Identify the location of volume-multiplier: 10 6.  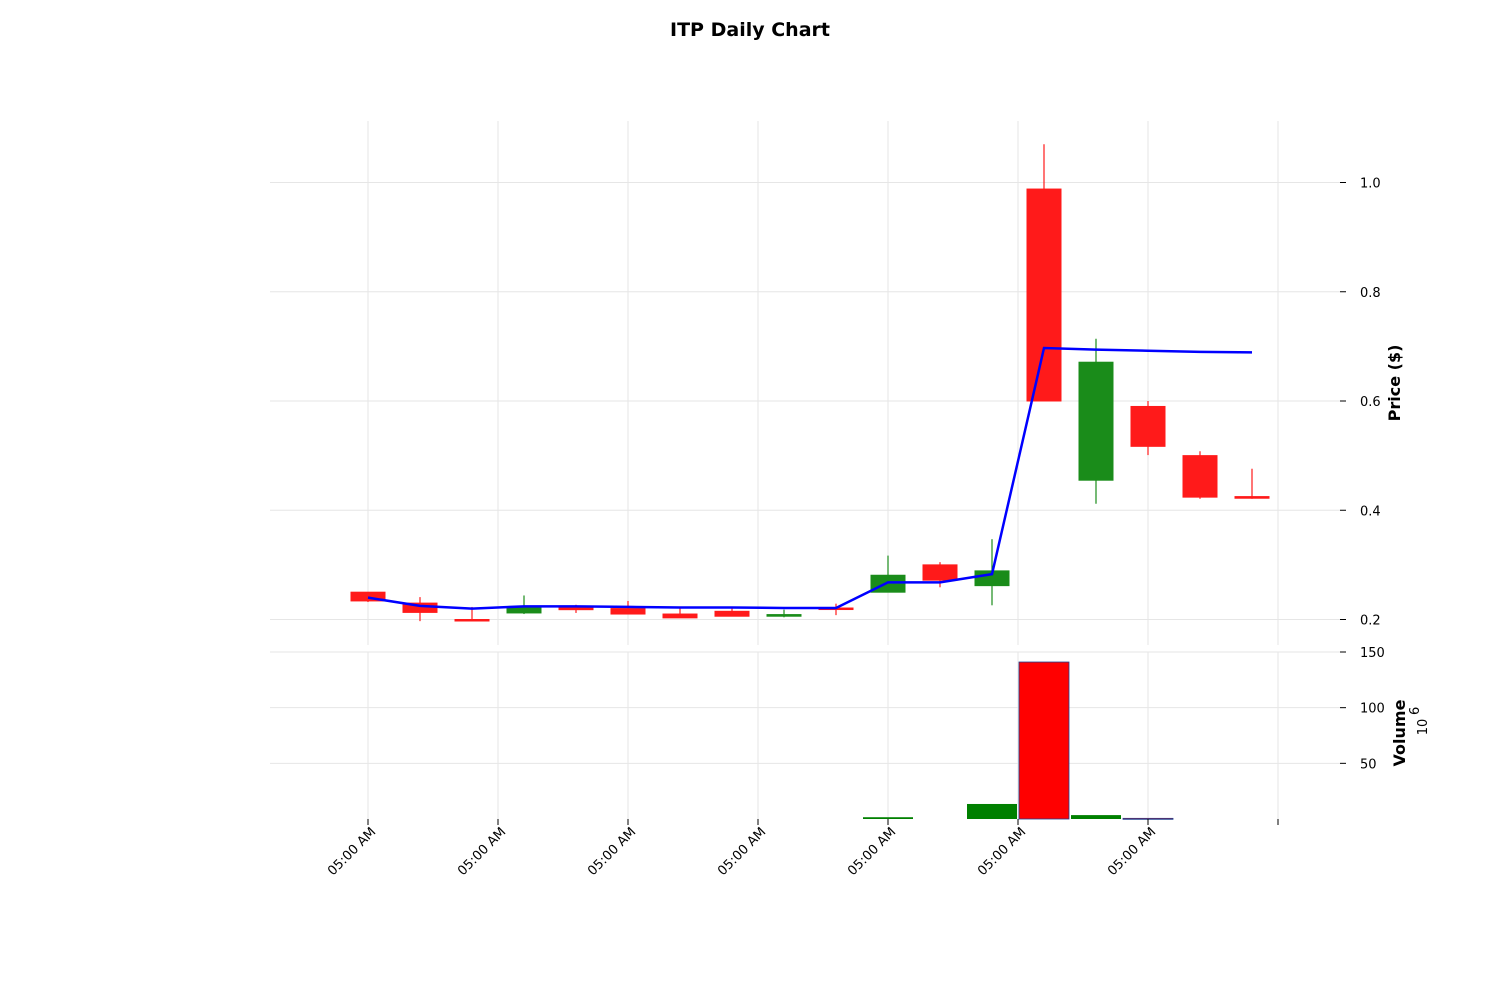
(1419, 721).